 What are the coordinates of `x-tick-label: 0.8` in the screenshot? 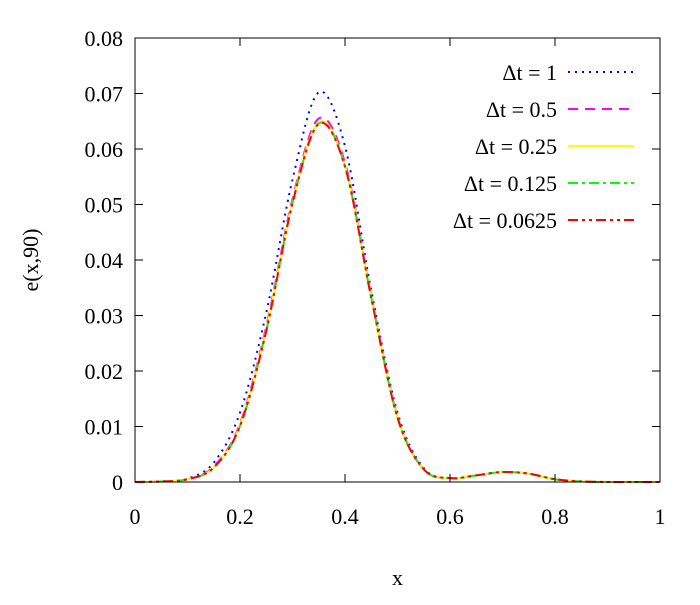 It's located at (555, 516).